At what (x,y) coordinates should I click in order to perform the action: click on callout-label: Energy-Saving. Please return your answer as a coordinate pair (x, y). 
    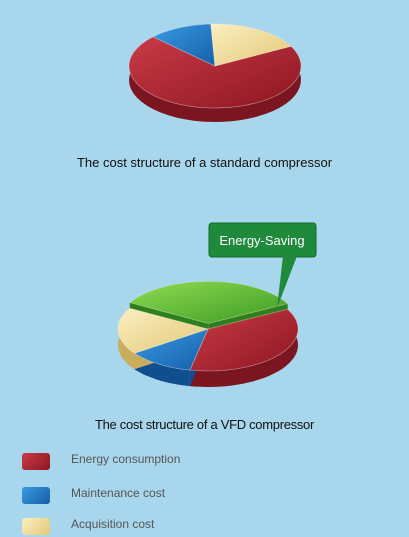
    Looking at the image, I should click on (261, 240).